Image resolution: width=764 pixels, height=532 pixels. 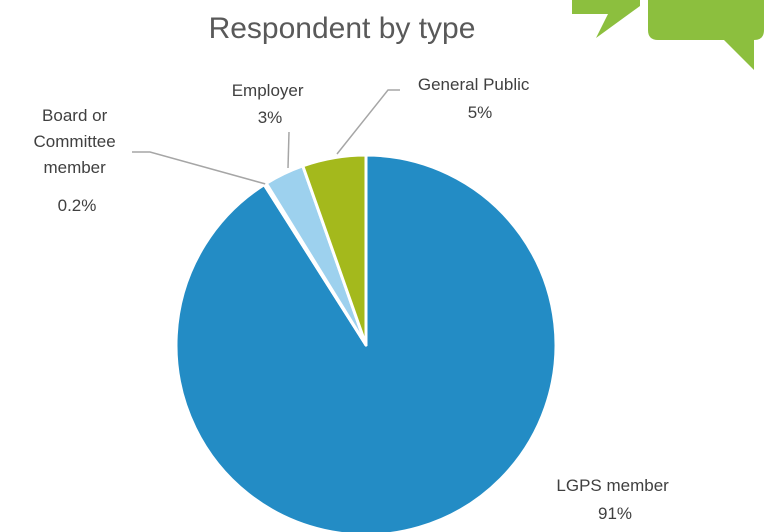 I want to click on slice-value-general-public: 5%, so click(x=480, y=112).